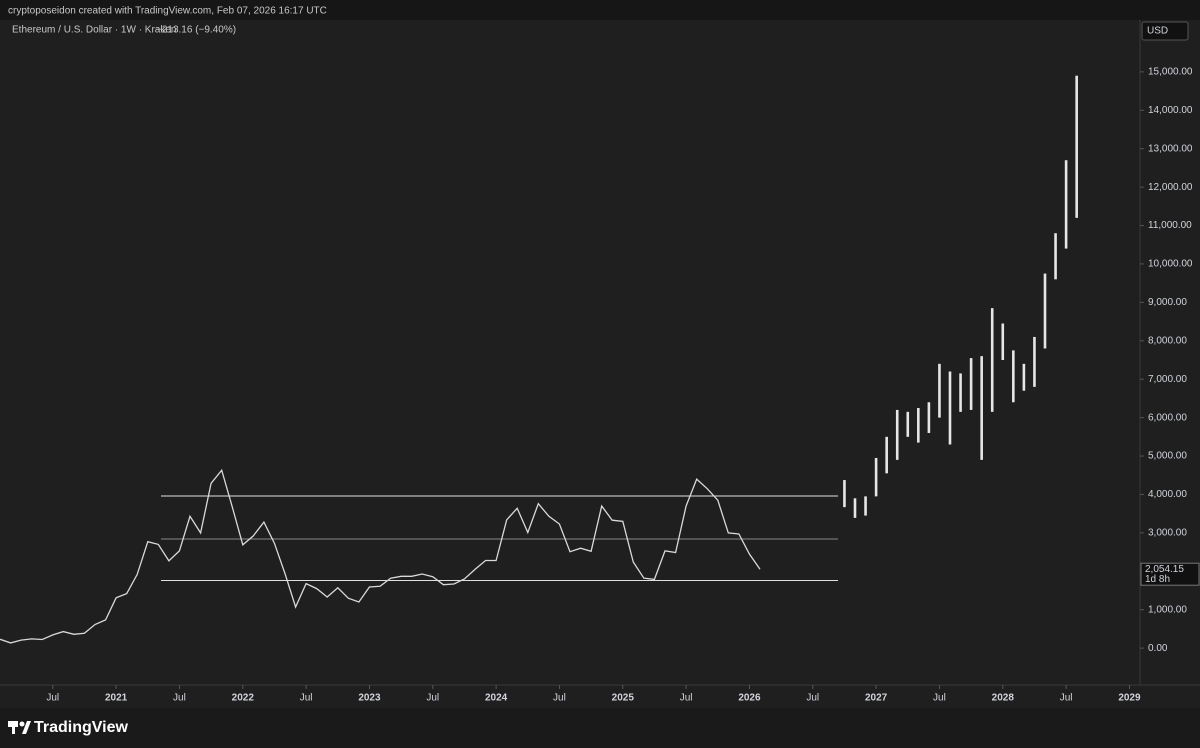  Describe the element at coordinates (623, 698) in the screenshot. I see `x-tick-label: 2025` at that location.